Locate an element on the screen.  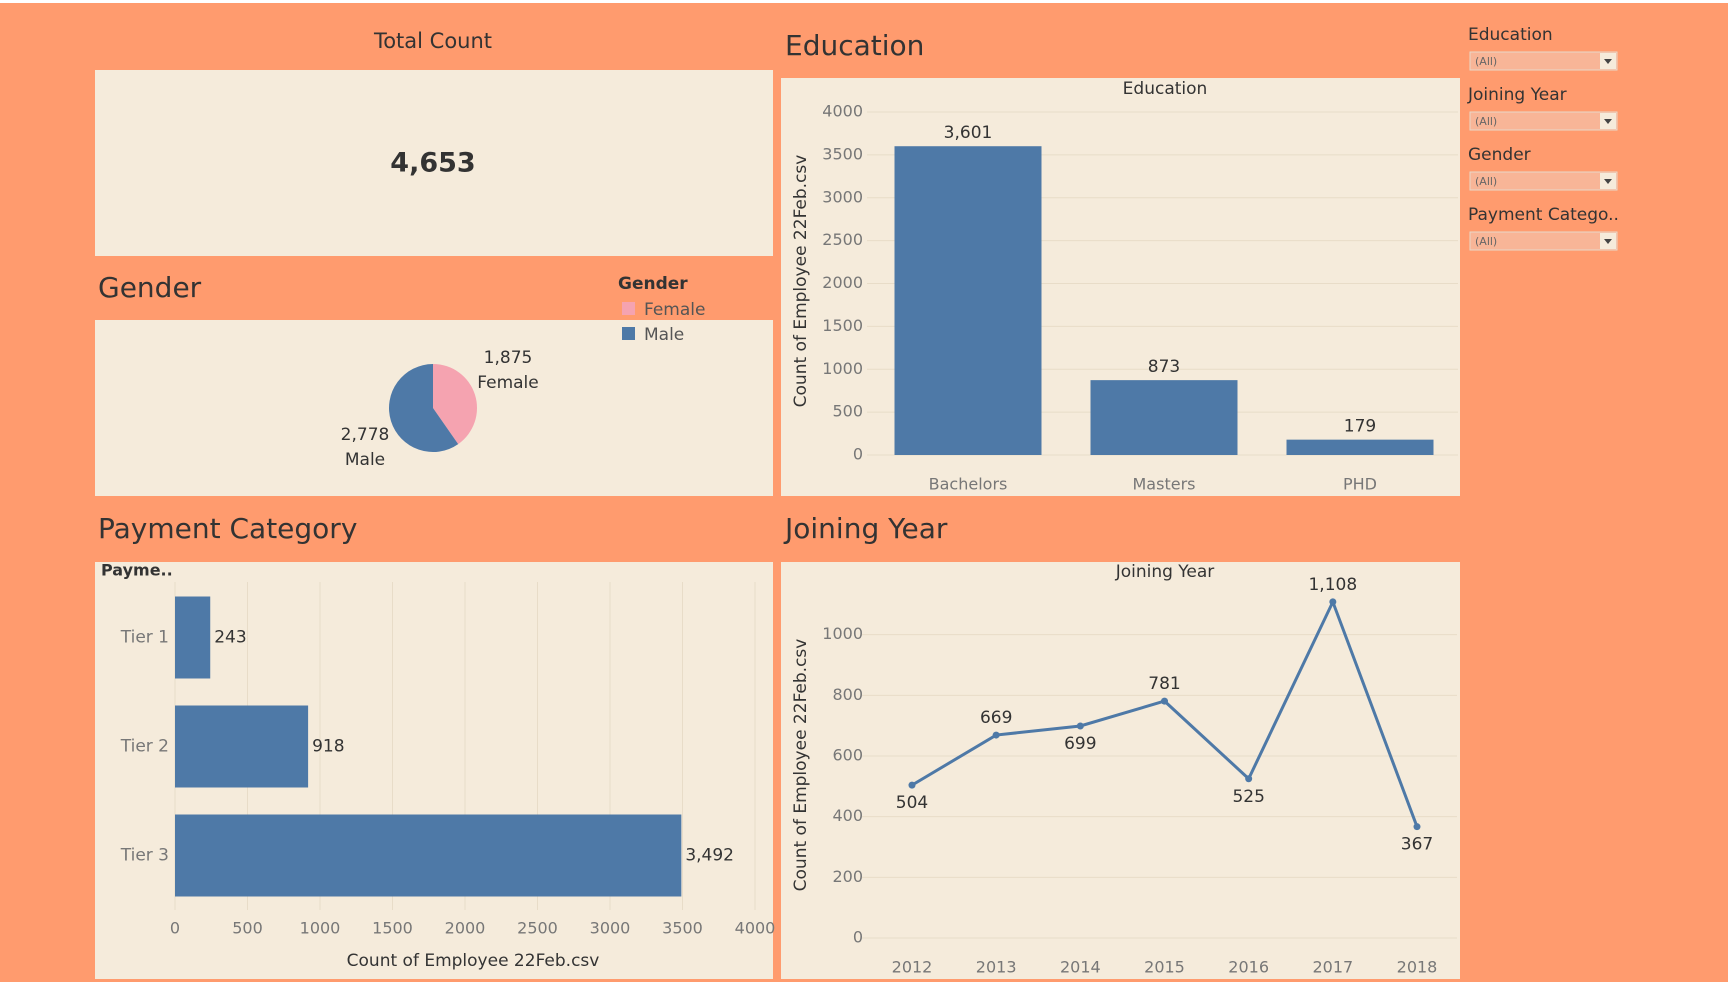
x-tick-label: 2014 is located at coordinates (1080, 967).